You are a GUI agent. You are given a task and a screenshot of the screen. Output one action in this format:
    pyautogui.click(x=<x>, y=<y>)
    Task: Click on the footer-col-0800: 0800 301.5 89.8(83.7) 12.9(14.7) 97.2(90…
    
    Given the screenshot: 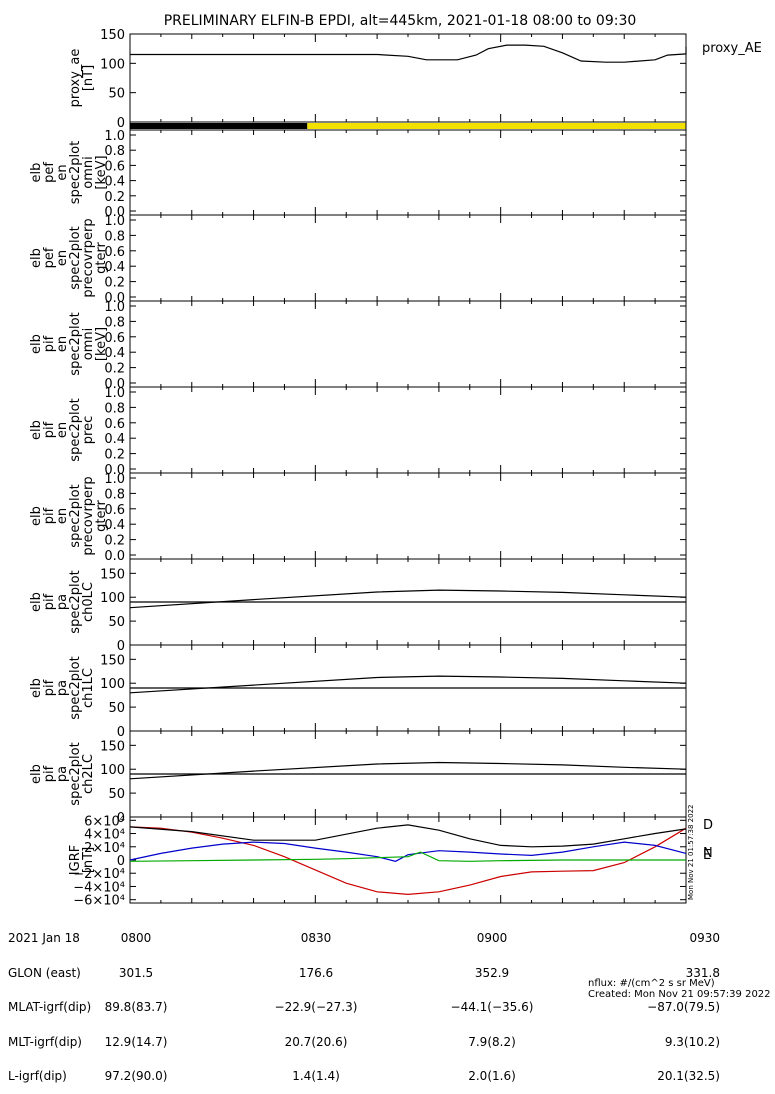 What is the action you would take?
    pyautogui.click(x=136, y=1002)
    